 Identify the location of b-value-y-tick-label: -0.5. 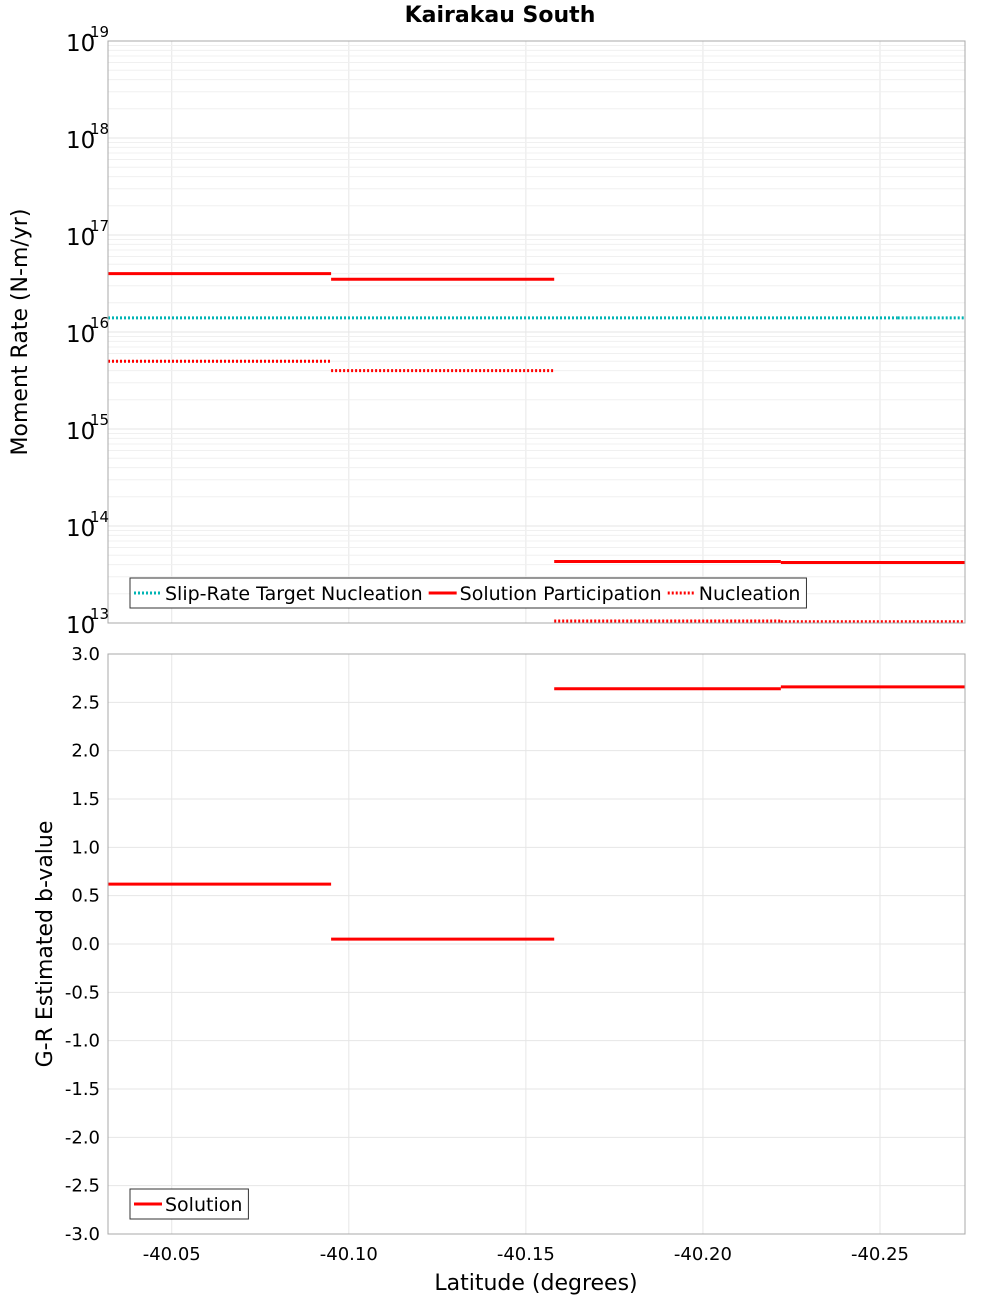
(82, 992).